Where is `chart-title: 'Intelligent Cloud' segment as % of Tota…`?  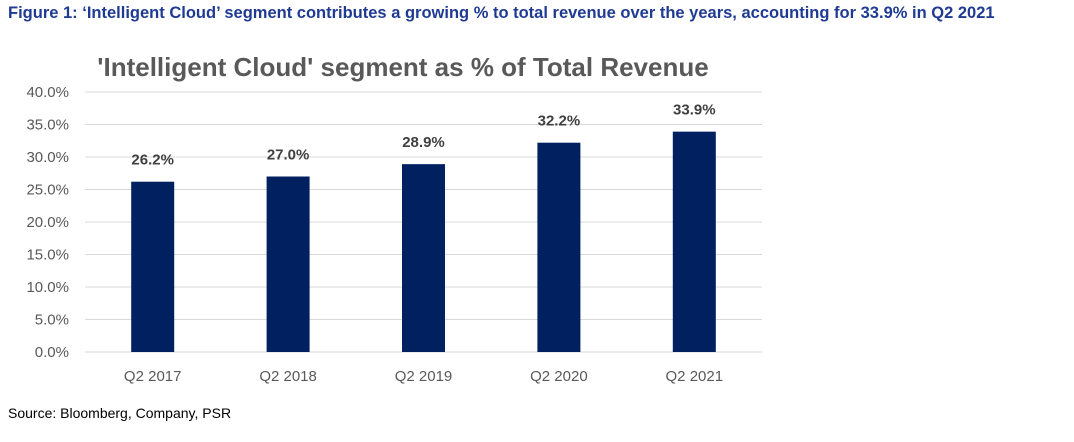
chart-title: 'Intelligent Cloud' segment as % of Tota… is located at coordinates (402, 67).